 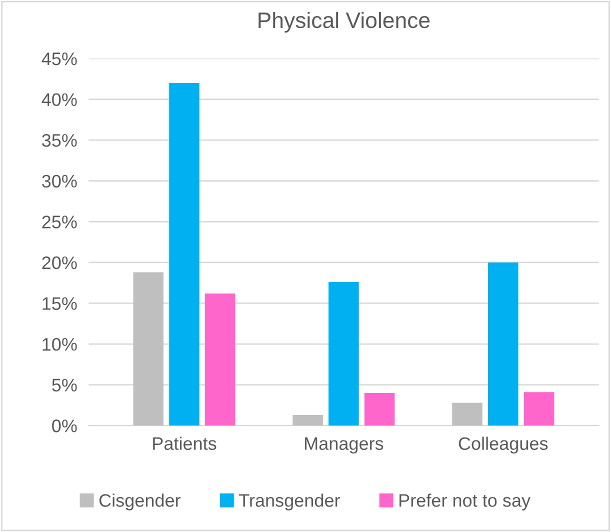 I want to click on x-tick-label: Patients, so click(x=184, y=443).